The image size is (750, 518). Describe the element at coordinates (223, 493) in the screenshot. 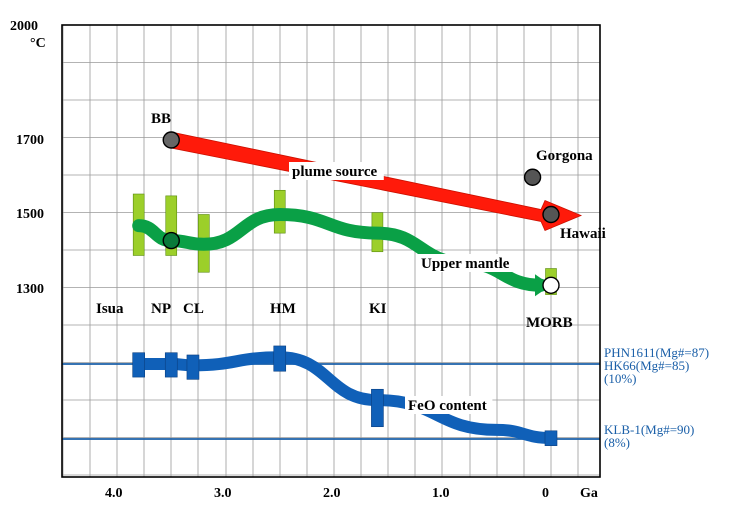

I see `x-tick-label: 3.0` at that location.